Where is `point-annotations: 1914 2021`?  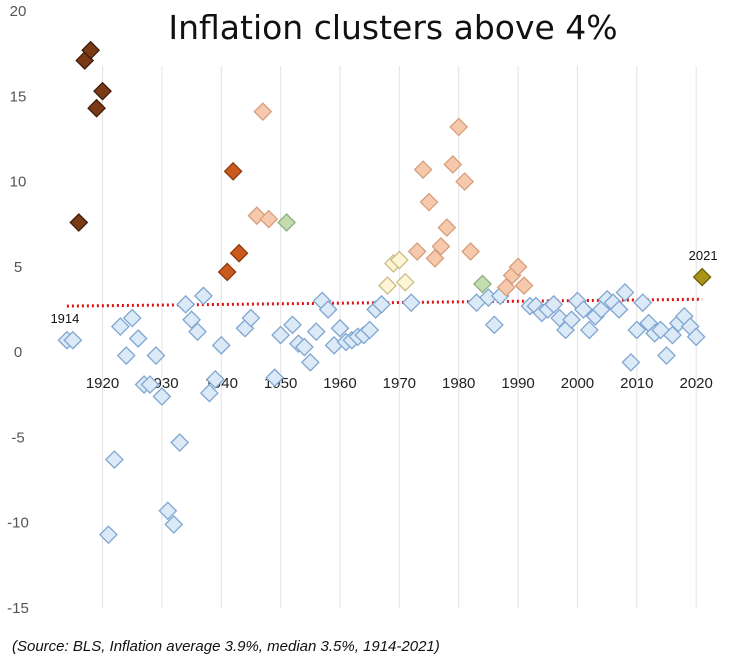 point-annotations: 1914 2021 is located at coordinates (383, 287).